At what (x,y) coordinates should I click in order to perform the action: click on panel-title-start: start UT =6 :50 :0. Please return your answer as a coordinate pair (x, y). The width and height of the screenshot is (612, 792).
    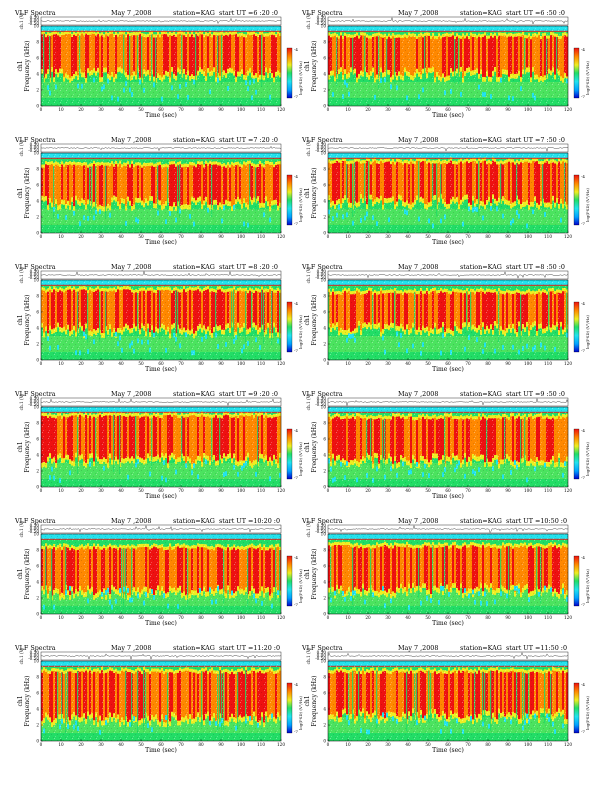
    Looking at the image, I should click on (535, 13).